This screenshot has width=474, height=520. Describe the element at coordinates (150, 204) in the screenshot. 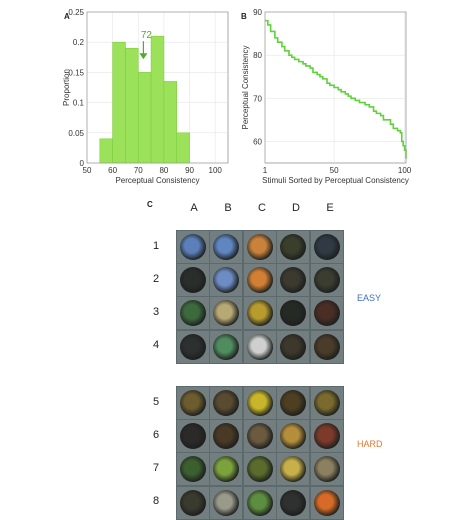

I see `panel-letter-c: C` at that location.